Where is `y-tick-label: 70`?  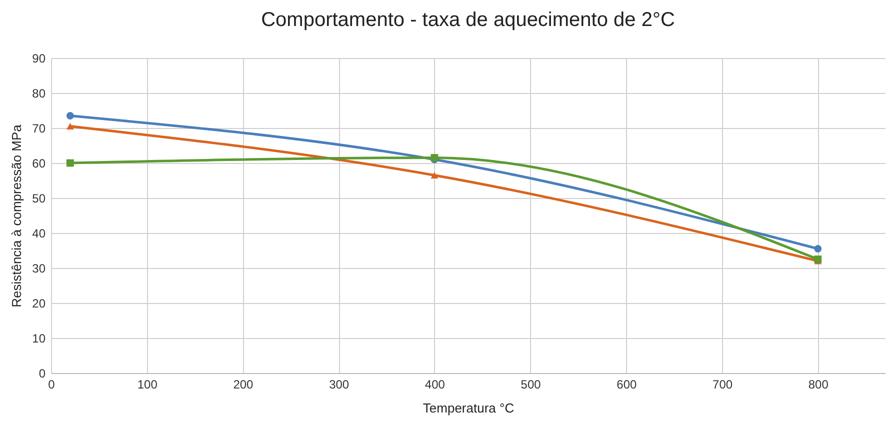
y-tick-label: 70 is located at coordinates (39, 129).